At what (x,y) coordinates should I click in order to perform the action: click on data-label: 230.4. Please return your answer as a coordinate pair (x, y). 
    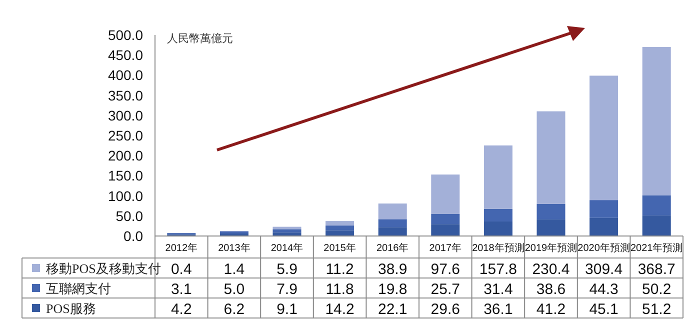
    Looking at the image, I should click on (551, 269).